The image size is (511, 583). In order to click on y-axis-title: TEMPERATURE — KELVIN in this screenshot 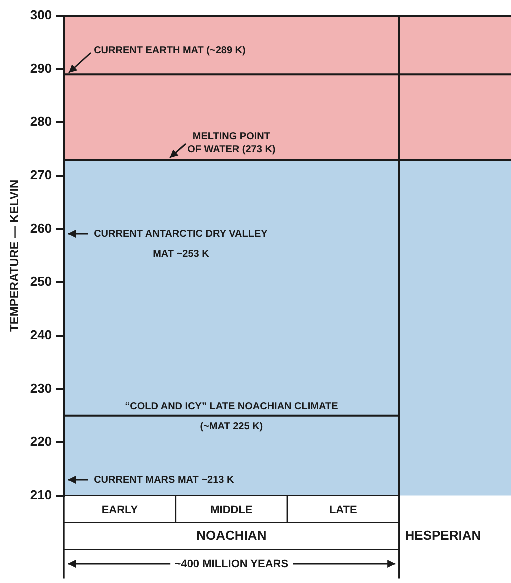, I will do `click(15, 256)`.